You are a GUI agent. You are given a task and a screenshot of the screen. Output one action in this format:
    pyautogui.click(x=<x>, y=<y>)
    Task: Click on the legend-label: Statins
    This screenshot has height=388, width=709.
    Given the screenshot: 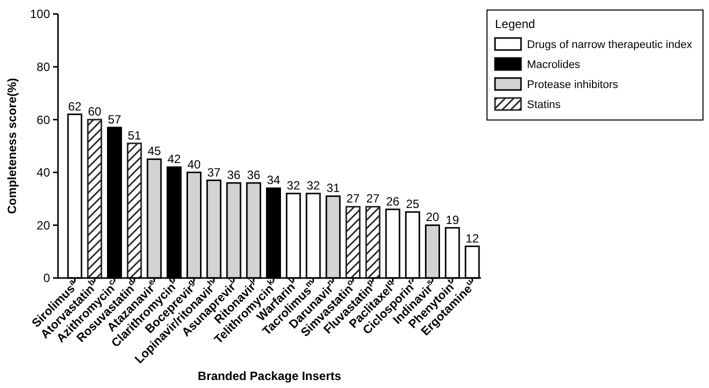 What is the action you would take?
    pyautogui.click(x=544, y=105)
    